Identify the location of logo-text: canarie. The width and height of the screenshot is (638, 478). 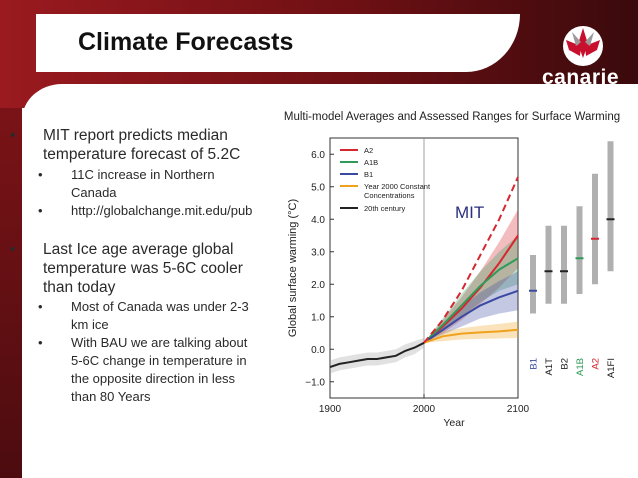
(581, 77).